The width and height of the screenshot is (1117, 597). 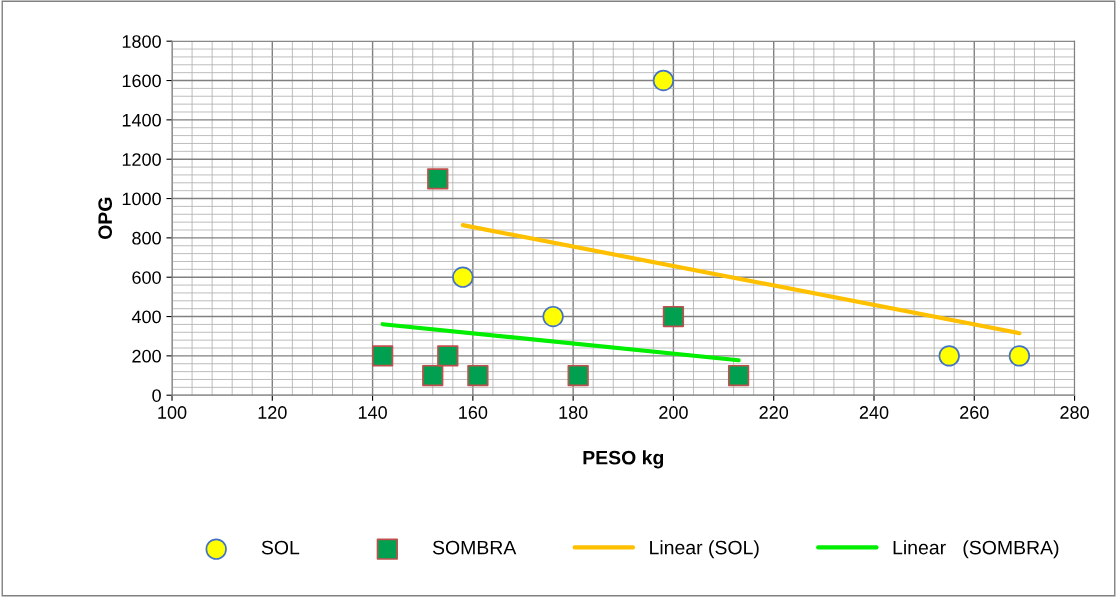 I want to click on y-tick-label: 0, so click(x=156, y=395).